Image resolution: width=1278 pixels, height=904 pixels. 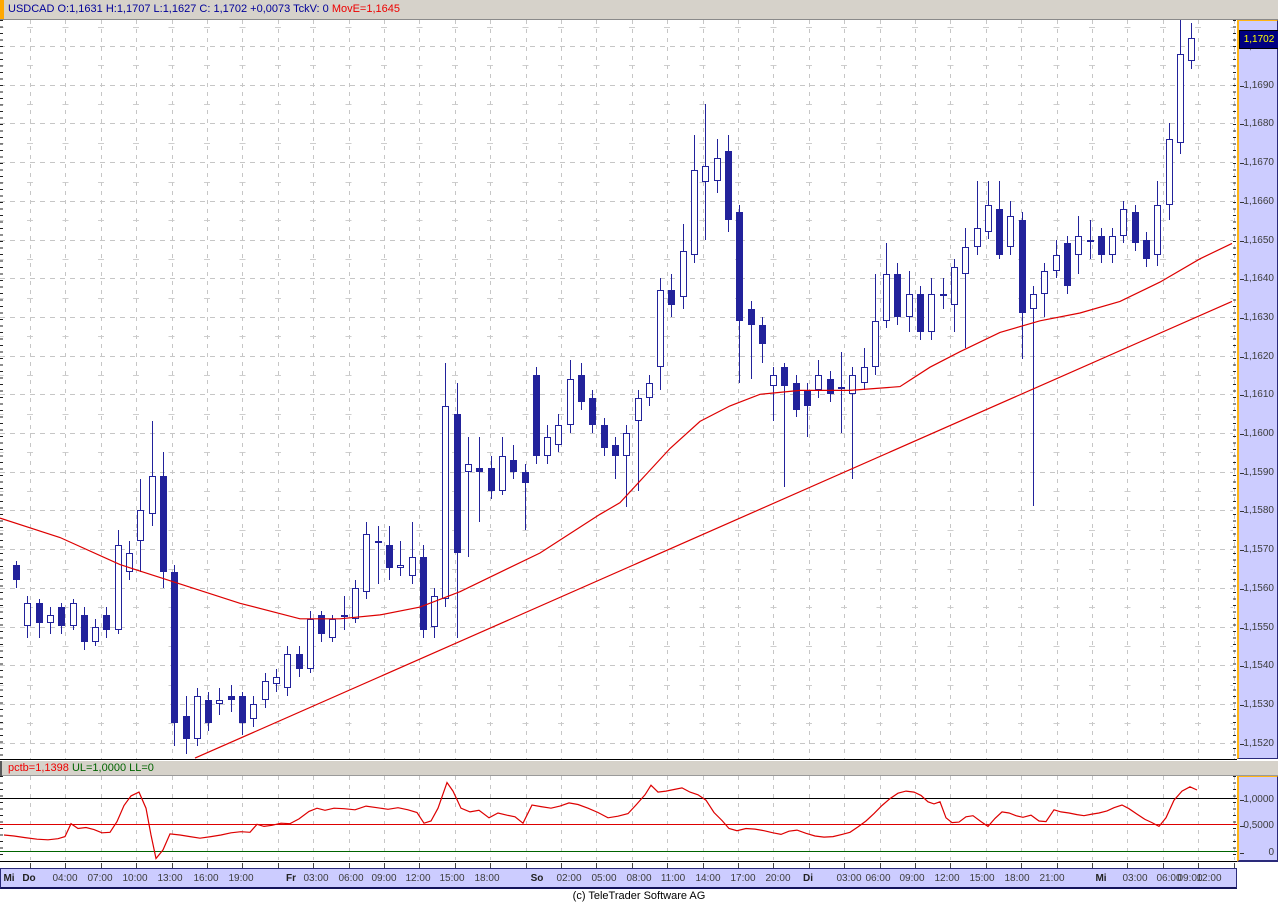 What do you see at coordinates (141, 768) in the screenshot?
I see `lower-level-text: LL=0` at bounding box center [141, 768].